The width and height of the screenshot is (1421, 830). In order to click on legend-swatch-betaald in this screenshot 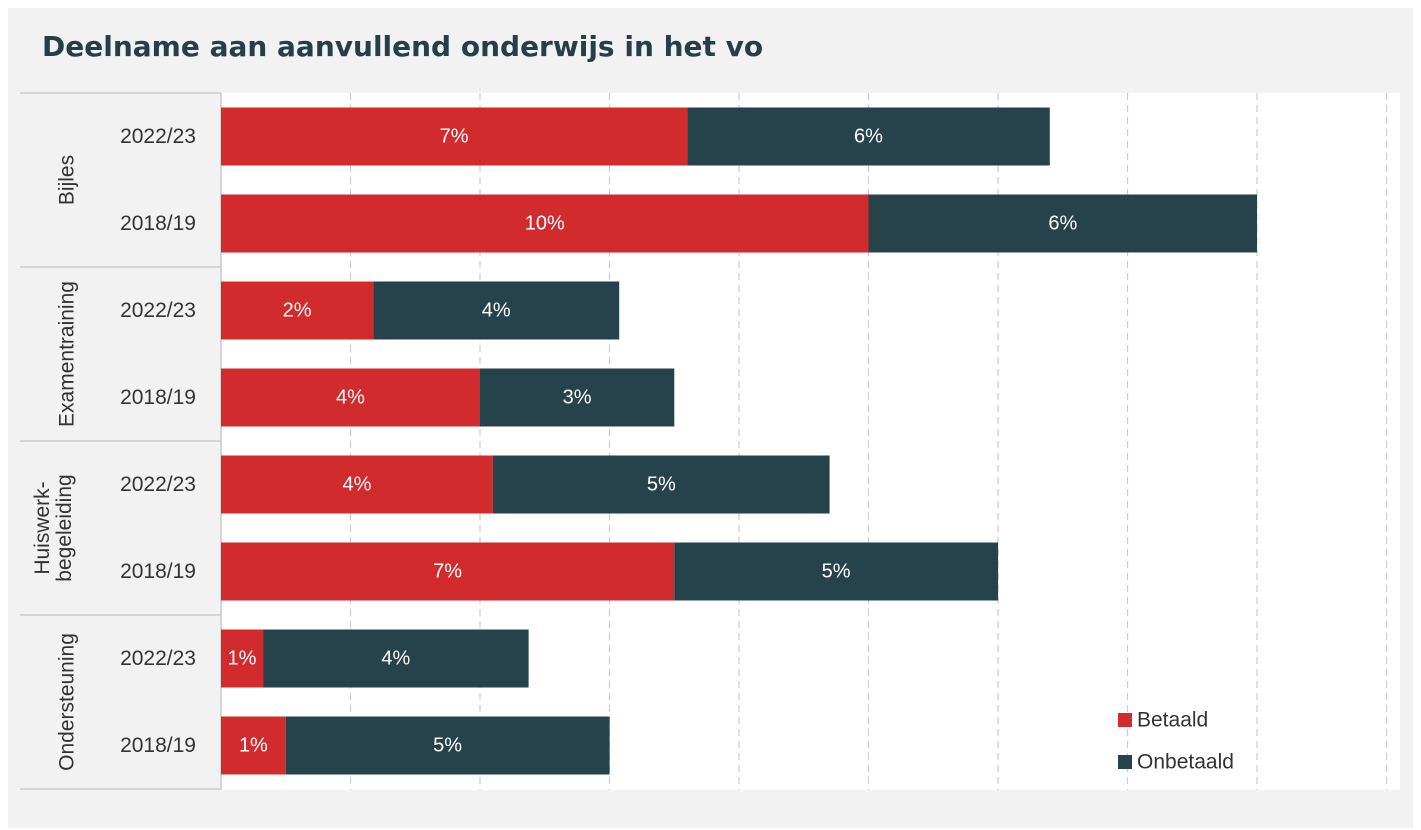, I will do `click(1125, 720)`.